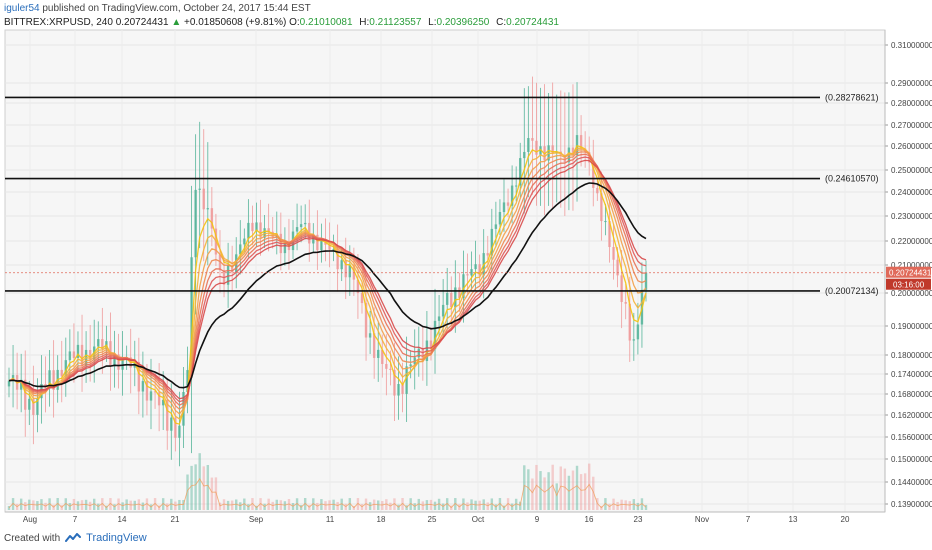 This screenshot has height=550, width=932. What do you see at coordinates (432, 22) in the screenshot?
I see `low-label: L:` at bounding box center [432, 22].